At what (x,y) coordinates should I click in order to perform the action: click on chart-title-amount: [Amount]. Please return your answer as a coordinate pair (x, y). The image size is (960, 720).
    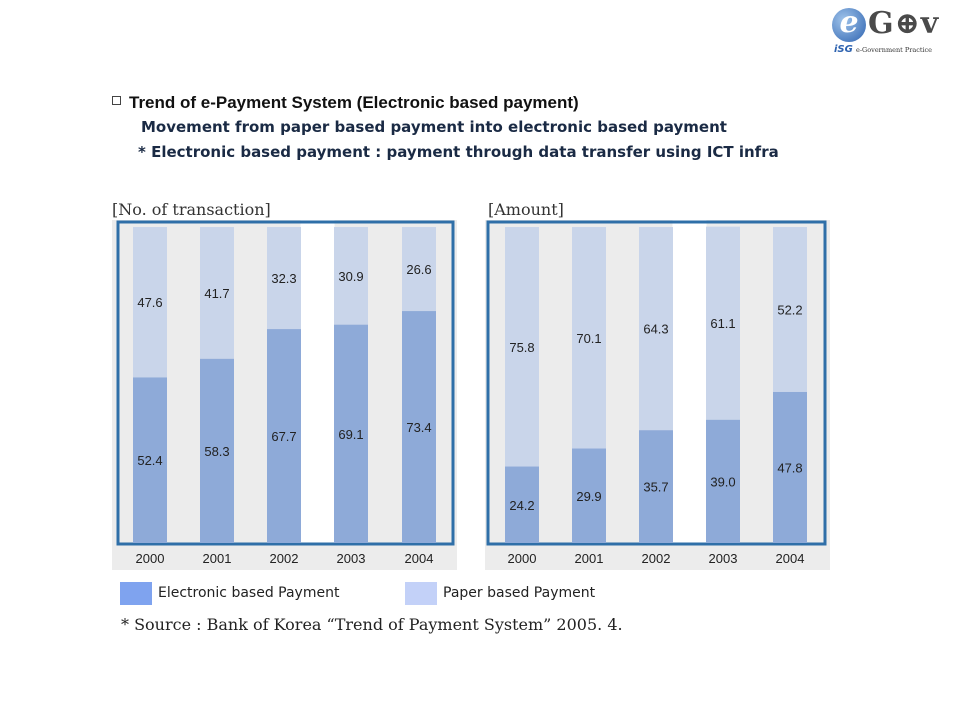
    Looking at the image, I should click on (526, 209).